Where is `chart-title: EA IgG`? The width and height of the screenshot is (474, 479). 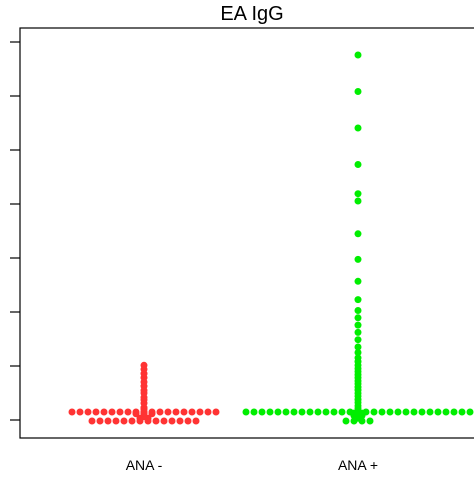 chart-title: EA IgG is located at coordinates (251, 14).